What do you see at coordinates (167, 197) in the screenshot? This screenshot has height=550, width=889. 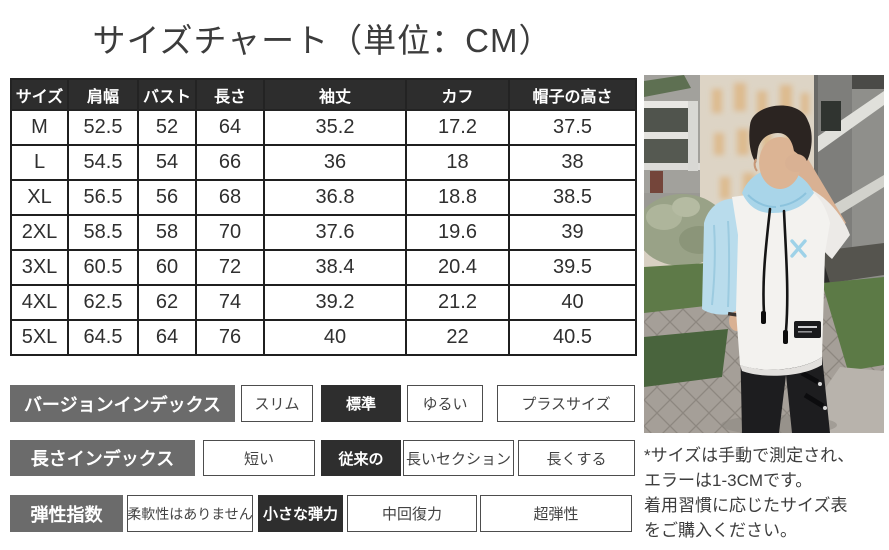 I see `value-cell: 56` at bounding box center [167, 197].